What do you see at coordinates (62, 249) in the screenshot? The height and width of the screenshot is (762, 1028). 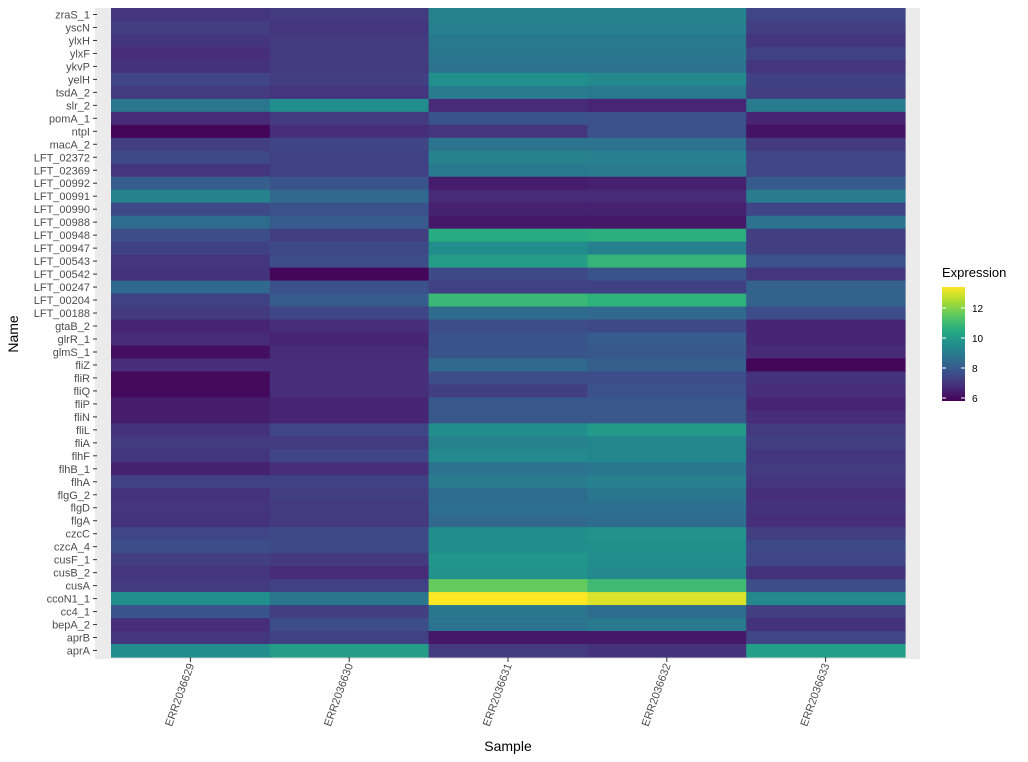 I see `y-tick-label: LFT_00947` at bounding box center [62, 249].